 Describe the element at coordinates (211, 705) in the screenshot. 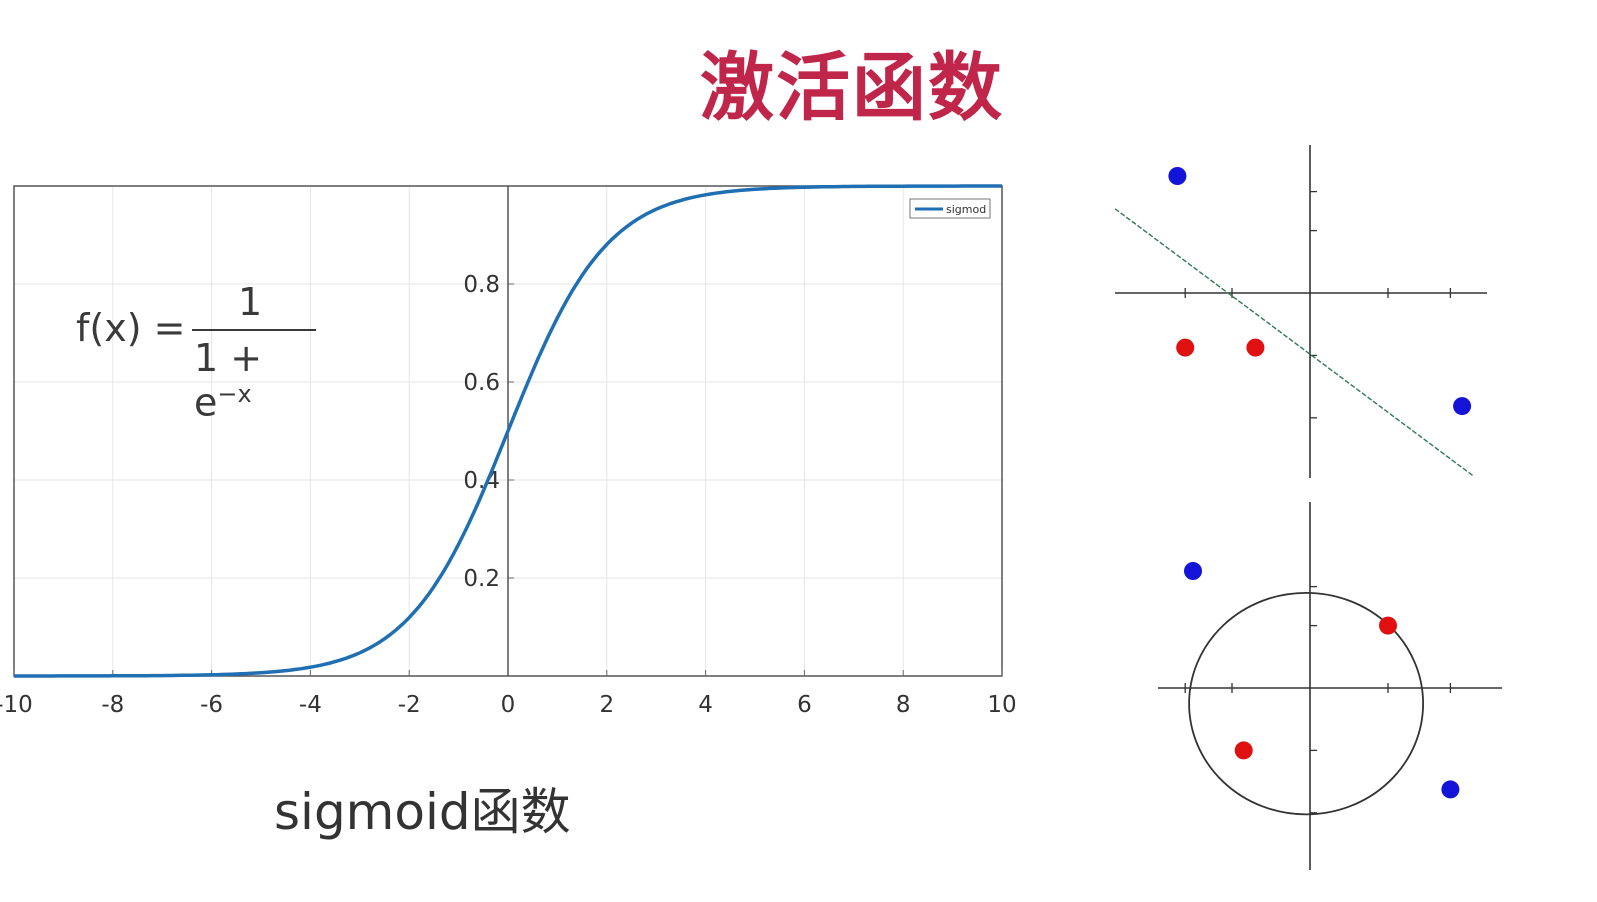

I see `x-tick-label: -6` at that location.